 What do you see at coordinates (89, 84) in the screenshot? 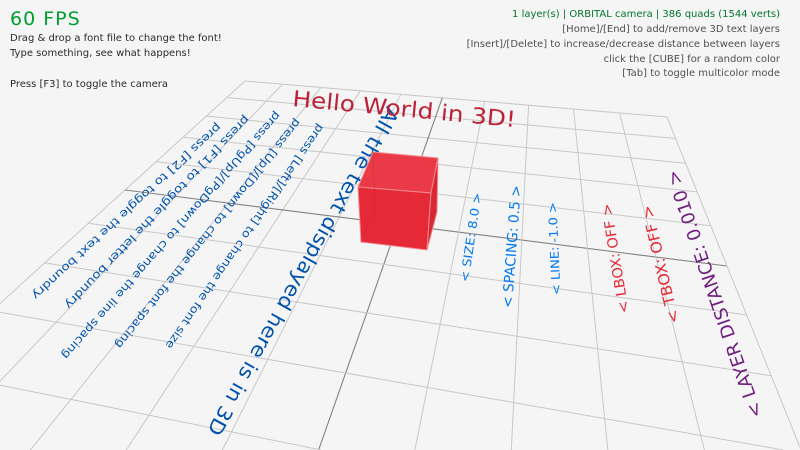
I see `help-camera: Press [F3] to toggle the camera` at bounding box center [89, 84].